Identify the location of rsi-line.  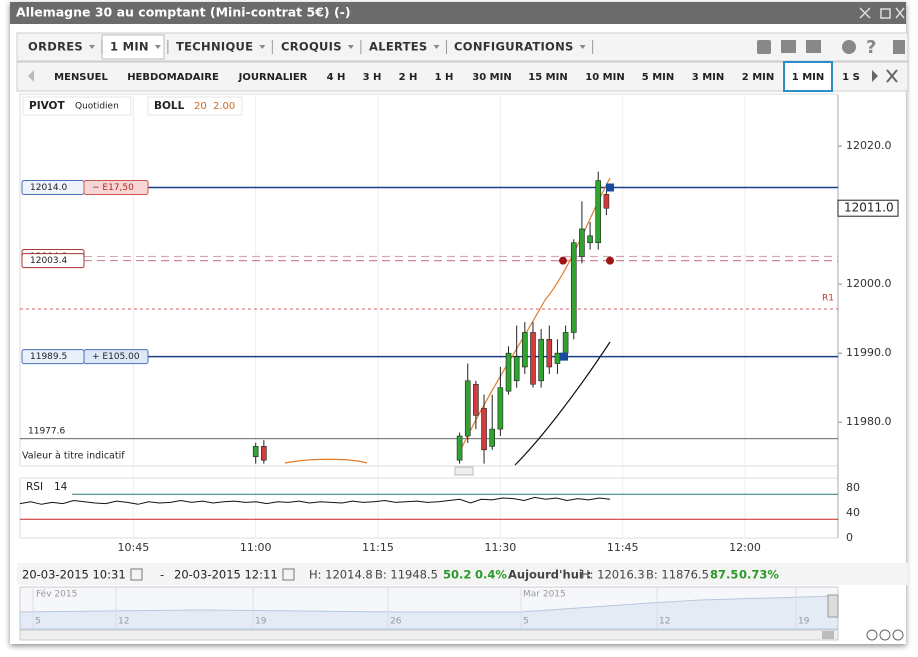
(315, 500).